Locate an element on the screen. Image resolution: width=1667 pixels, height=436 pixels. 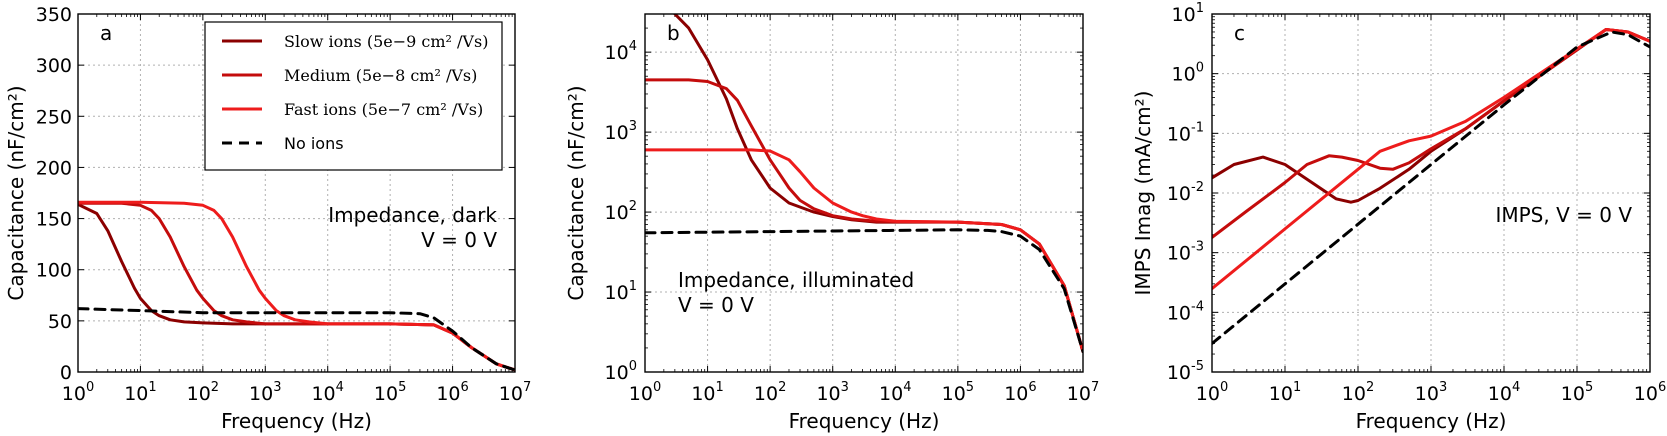
y-tick-label: 10-5 is located at coordinates (1185, 371).